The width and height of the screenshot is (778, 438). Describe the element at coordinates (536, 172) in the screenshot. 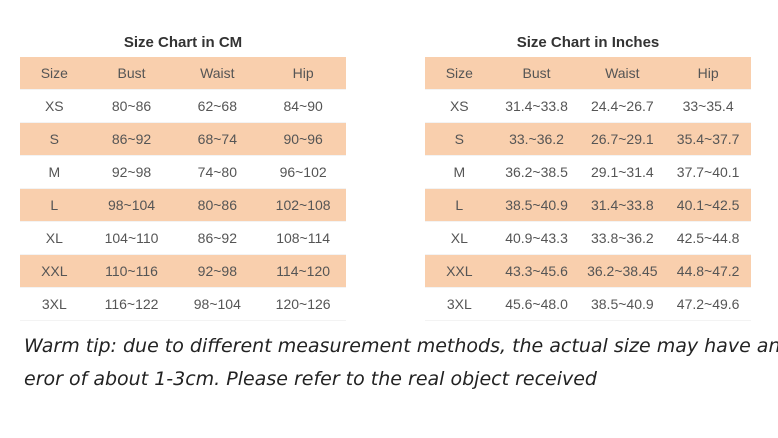

I see `table-cell: 36.2~38.5` at that location.